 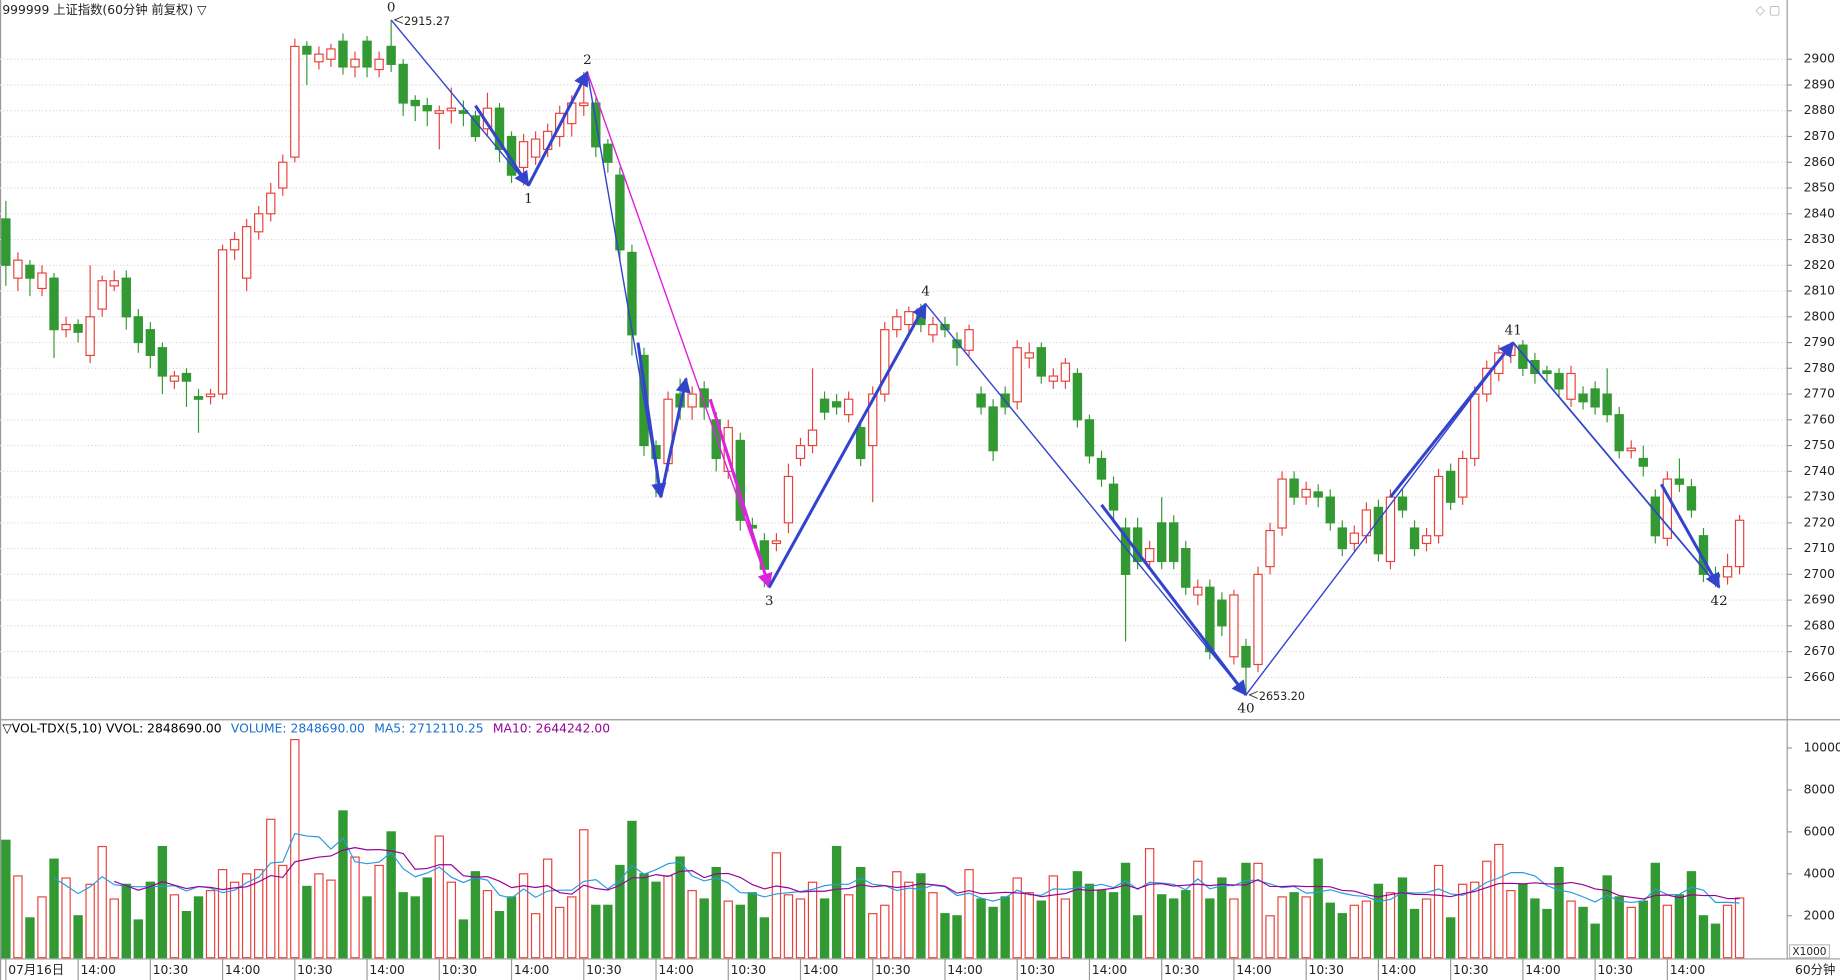 I want to click on y-tick-label: 2710, so click(x=1819, y=548).